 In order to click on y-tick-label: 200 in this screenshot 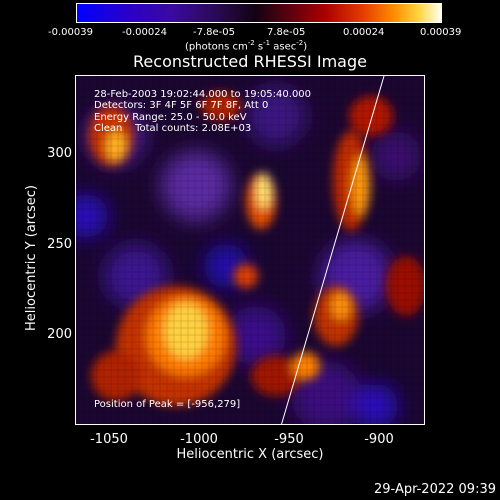, I will do `click(59, 334)`.